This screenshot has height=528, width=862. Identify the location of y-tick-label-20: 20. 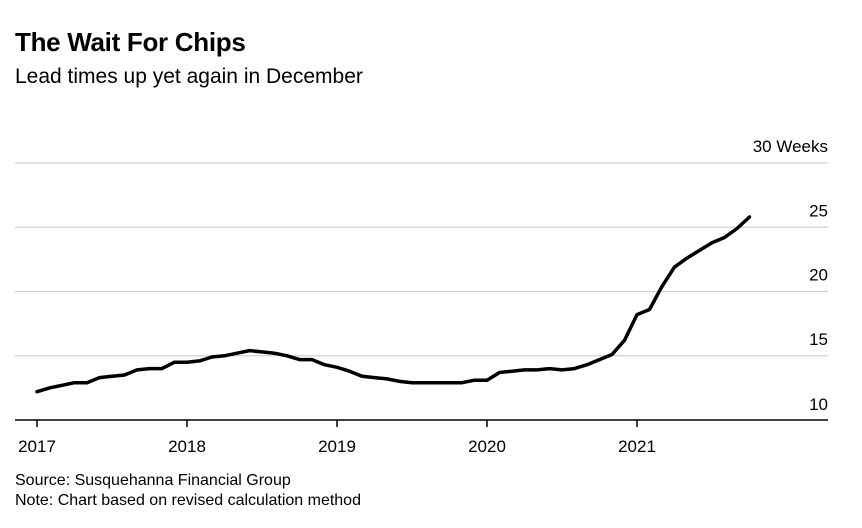
(818, 275).